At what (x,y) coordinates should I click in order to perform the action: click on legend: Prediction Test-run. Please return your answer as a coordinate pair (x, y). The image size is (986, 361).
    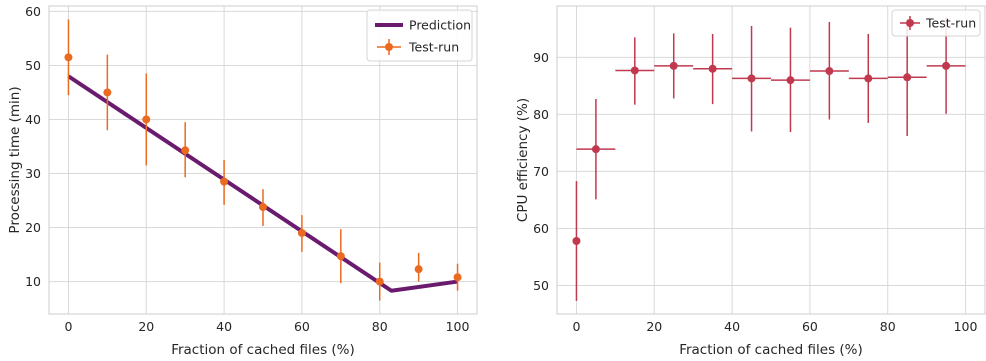
    Looking at the image, I should click on (419, 35).